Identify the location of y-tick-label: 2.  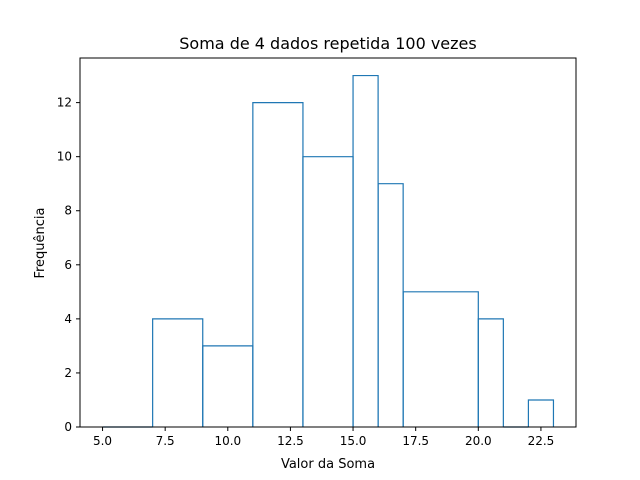
(68, 373).